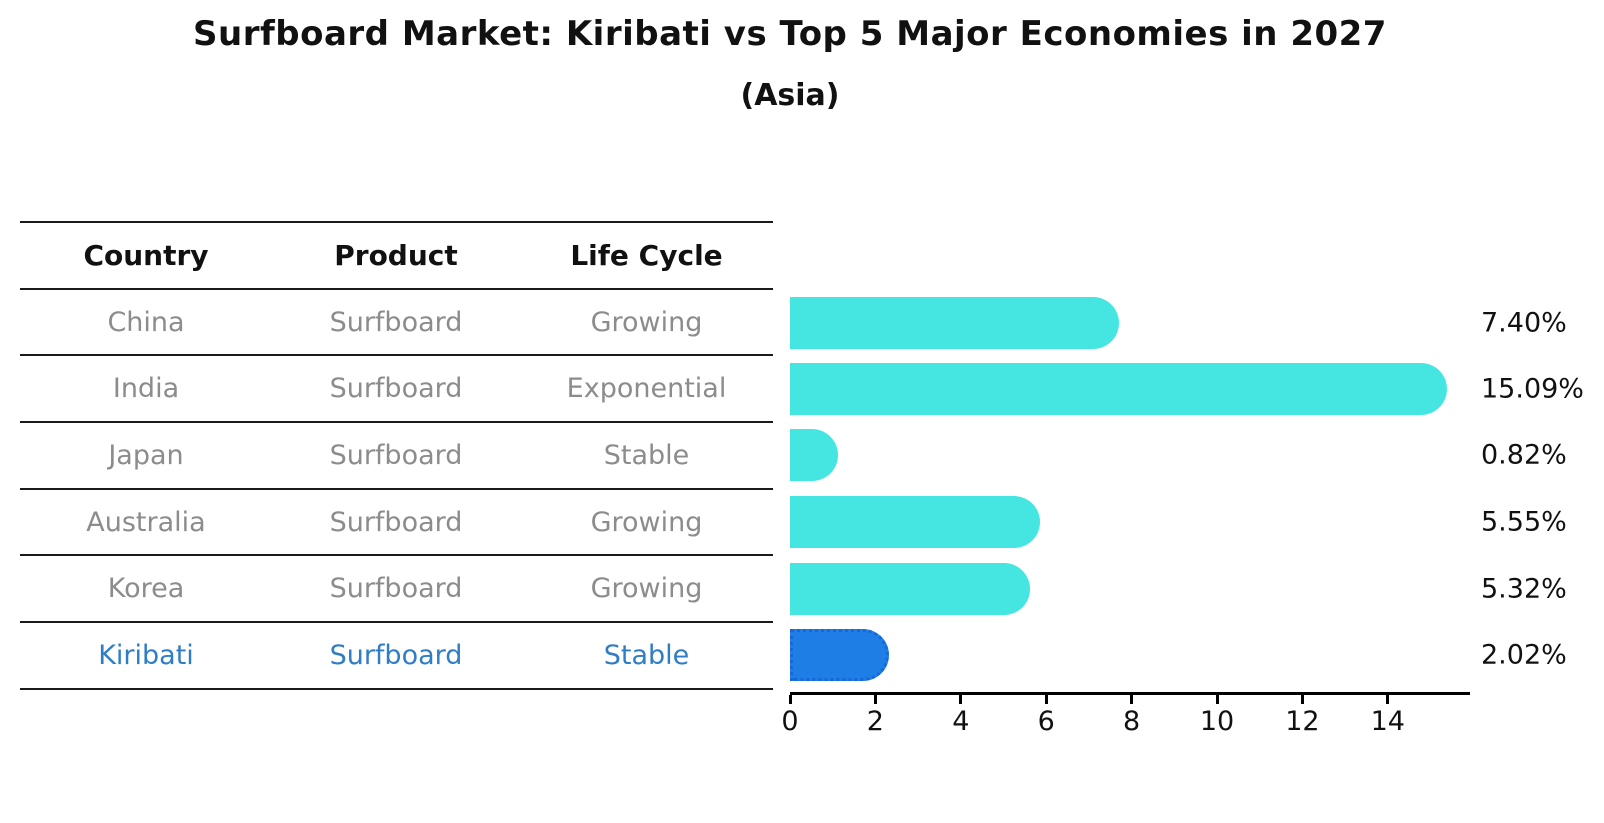 This screenshot has width=1604, height=823. I want to click on value-label-australia: 5.55%, so click(1524, 521).